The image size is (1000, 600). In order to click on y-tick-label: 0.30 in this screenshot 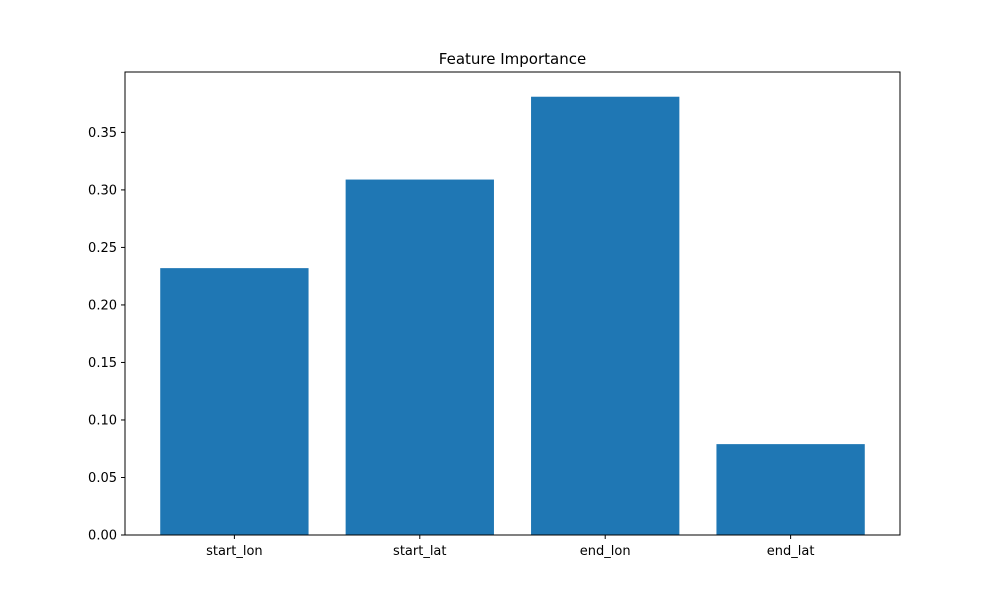, I will do `click(102, 190)`.